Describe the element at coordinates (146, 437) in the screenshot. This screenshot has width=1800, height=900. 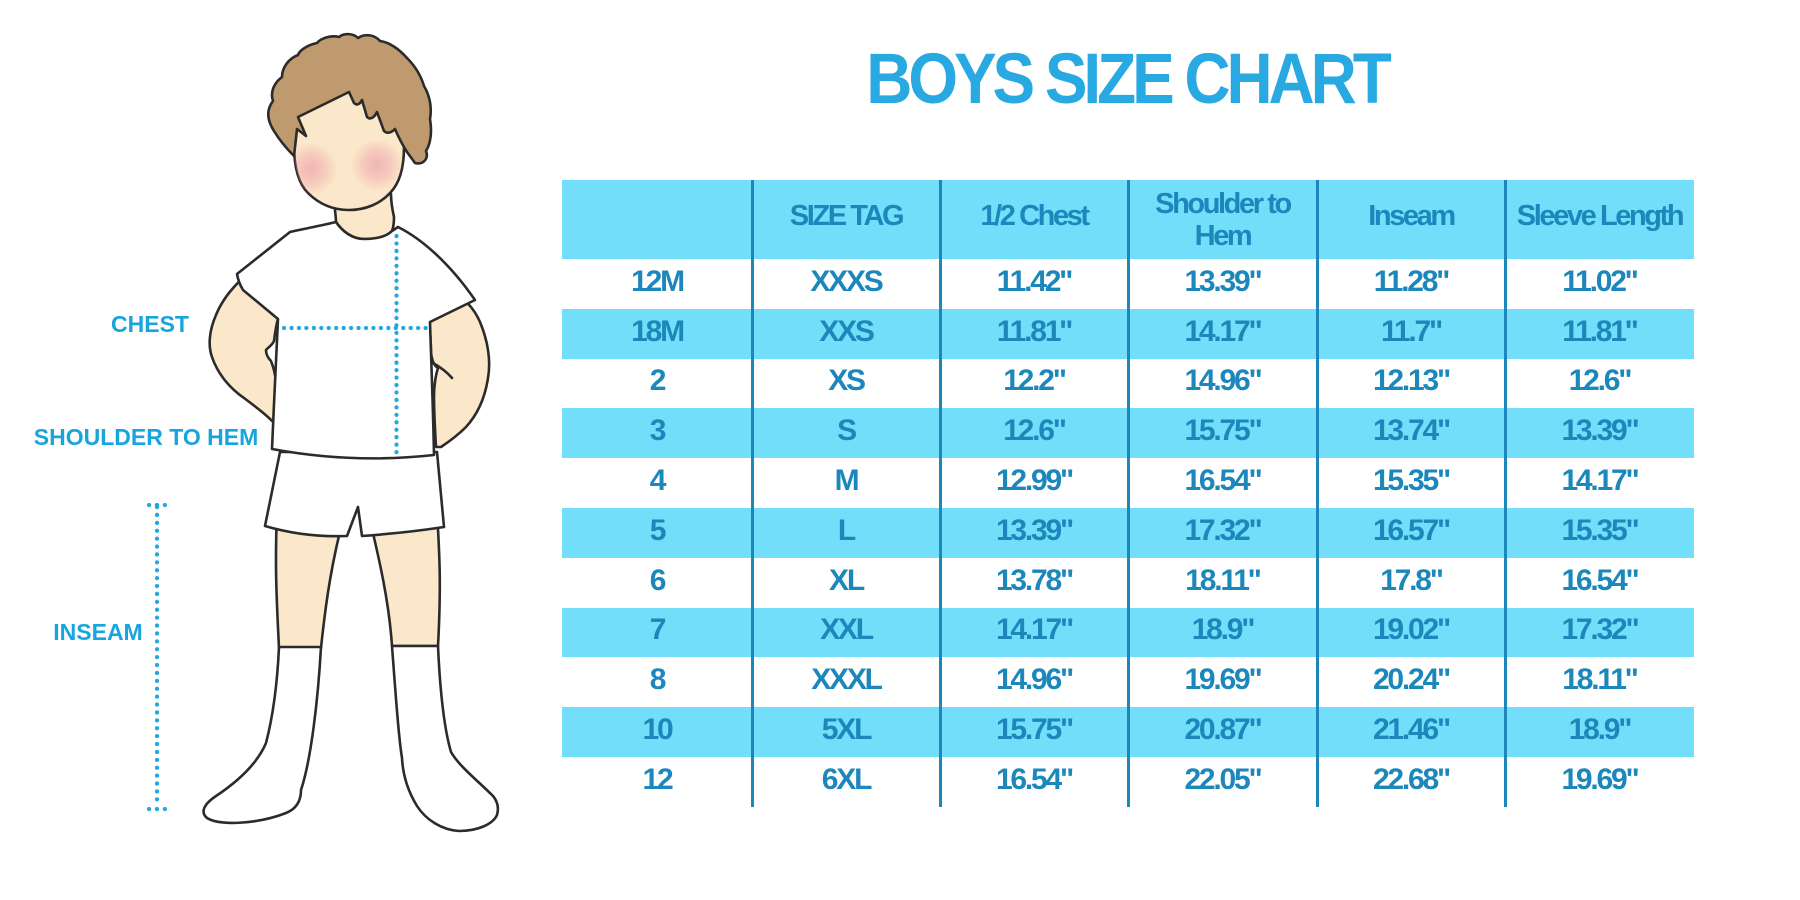
I see `svg-text: SHOULDER TO HEM` at that location.